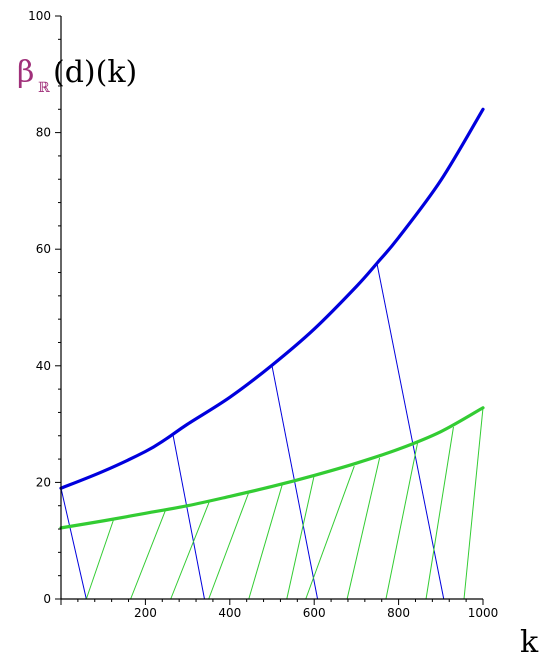  I want to click on y-axis-label-beta: β, so click(25, 72).